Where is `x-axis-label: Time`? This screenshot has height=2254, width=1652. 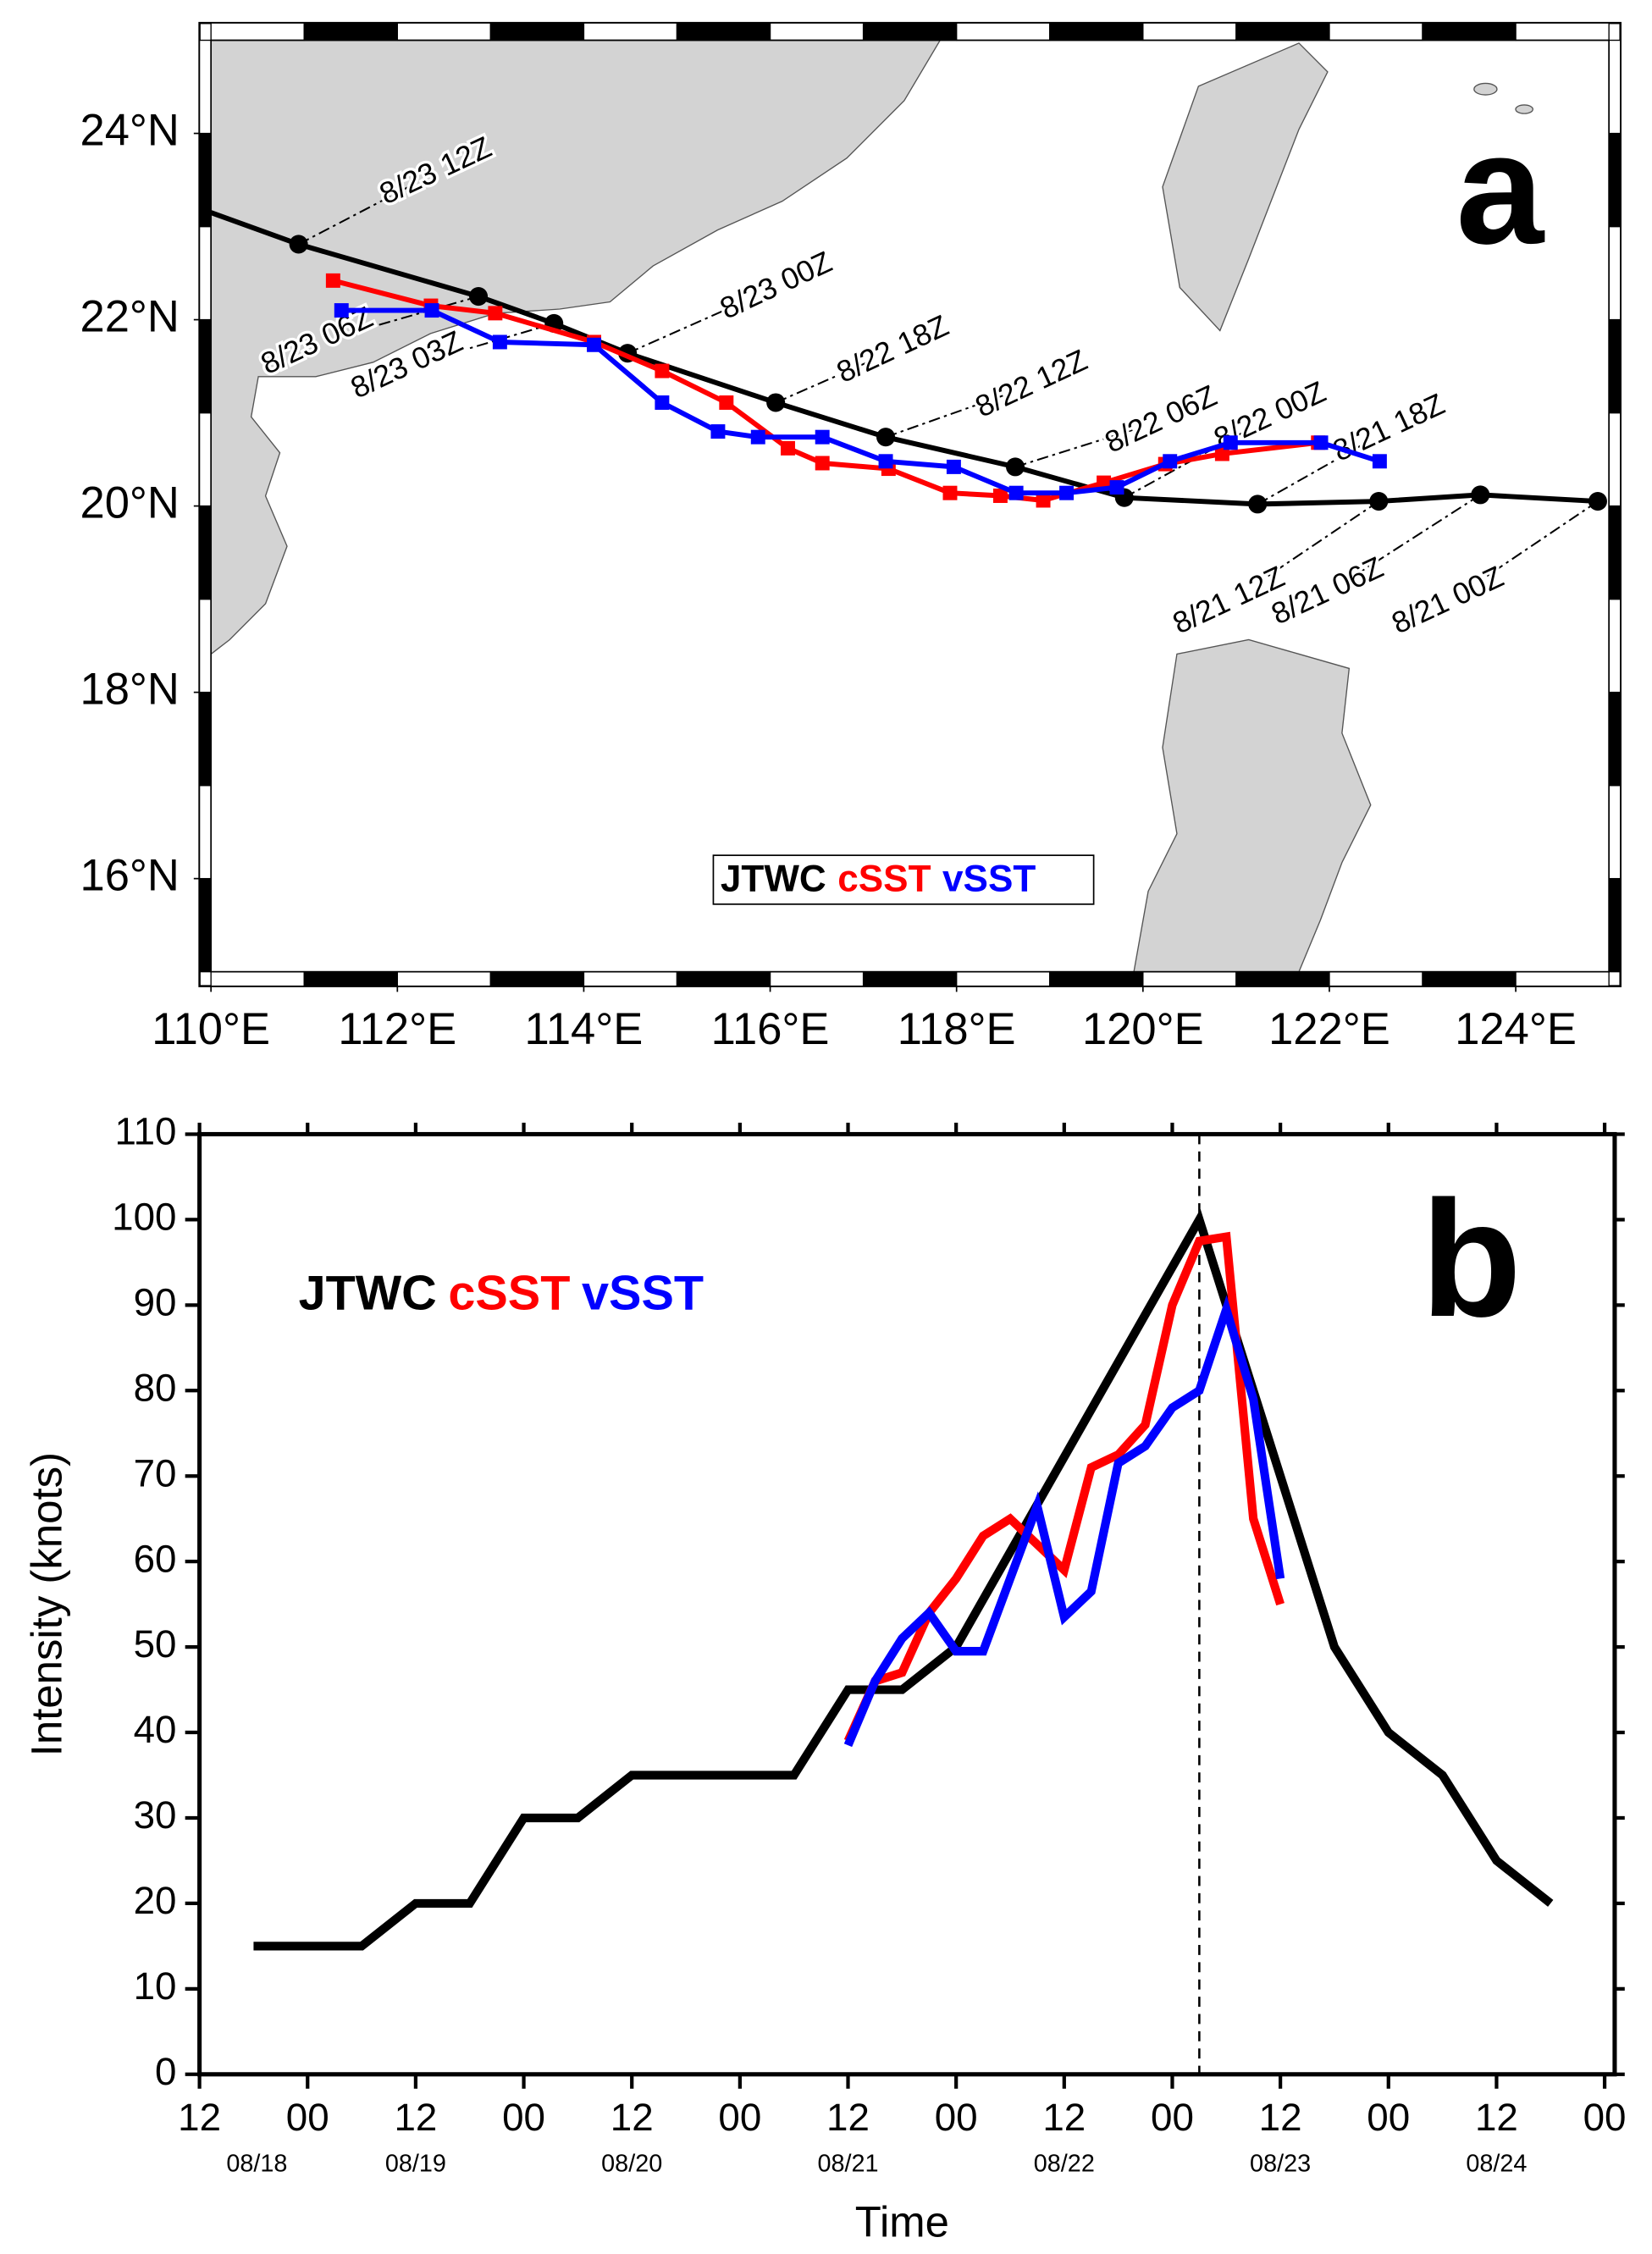 x-axis-label: Time is located at coordinates (902, 2221).